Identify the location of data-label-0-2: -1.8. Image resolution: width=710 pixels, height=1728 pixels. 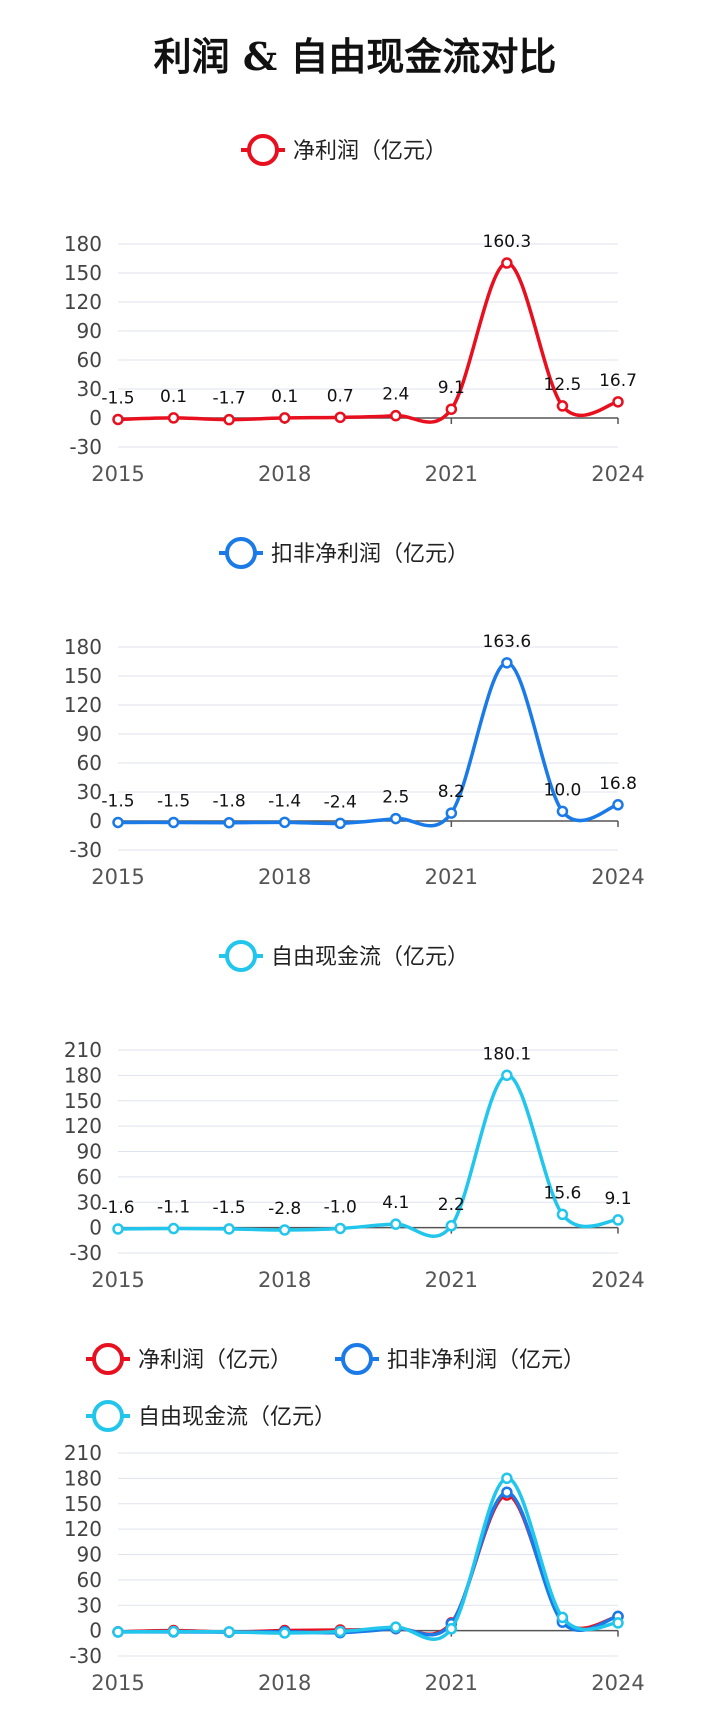
(229, 802).